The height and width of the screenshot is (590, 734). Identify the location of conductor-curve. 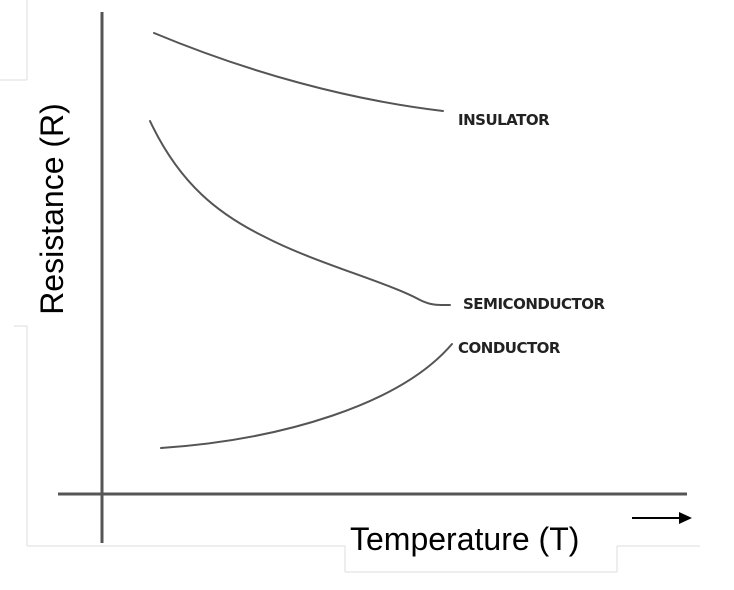
(306, 396).